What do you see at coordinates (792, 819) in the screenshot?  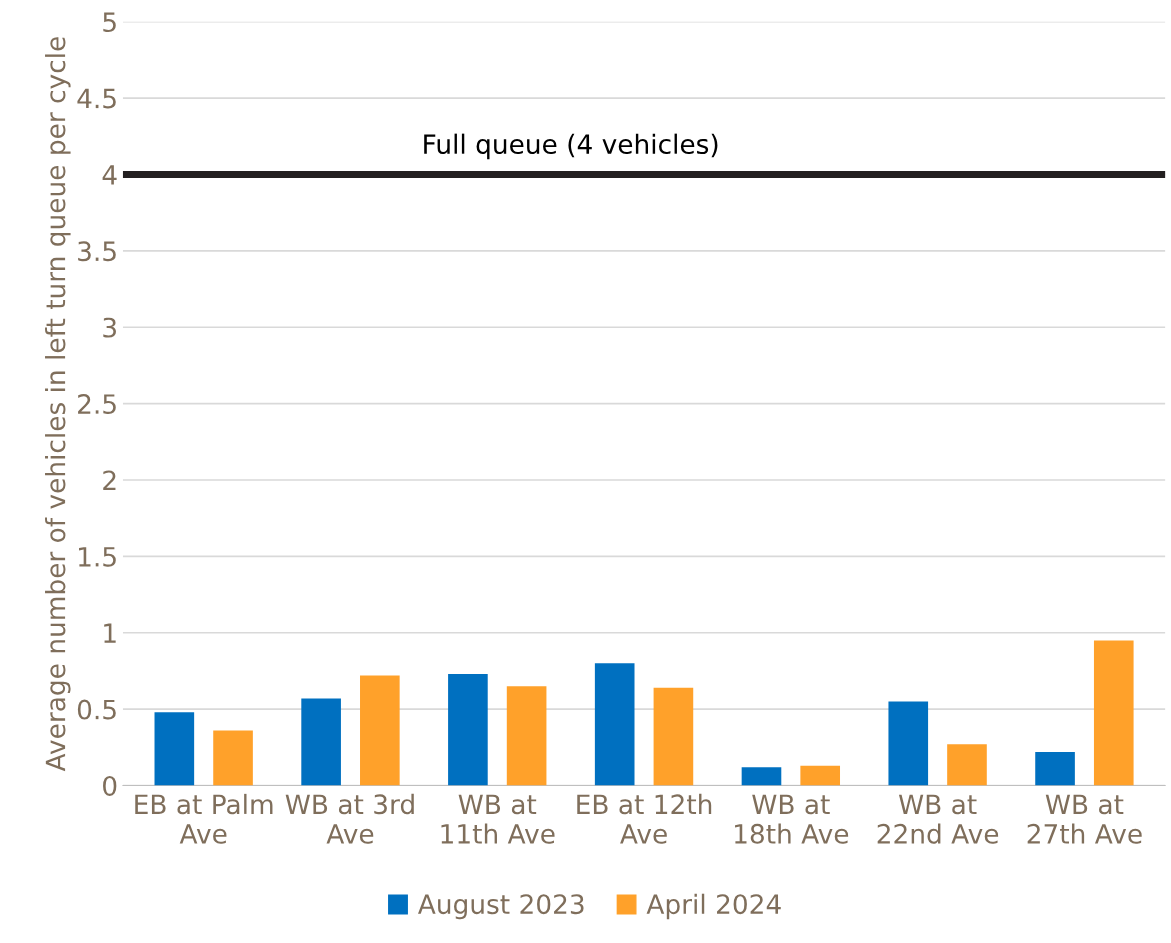 I see `x-tick-label: WB at 18th Ave` at bounding box center [792, 819].